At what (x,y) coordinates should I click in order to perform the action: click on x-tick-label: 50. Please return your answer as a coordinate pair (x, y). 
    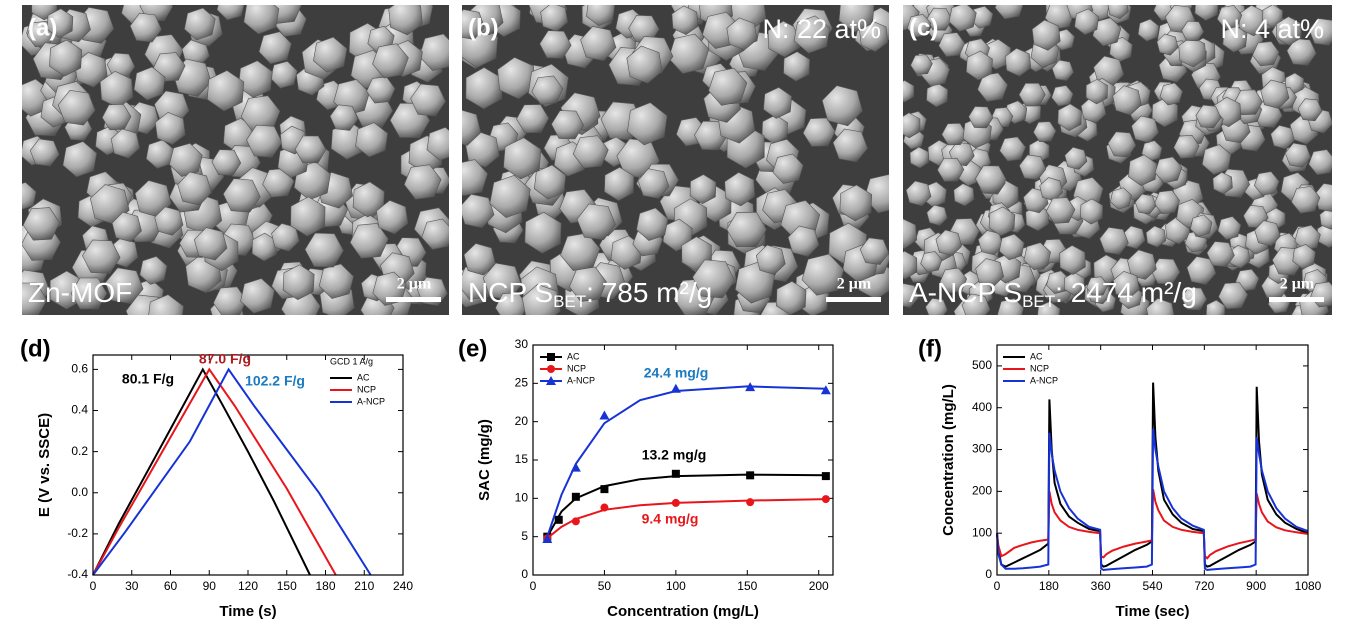
    Looking at the image, I should click on (605, 586).